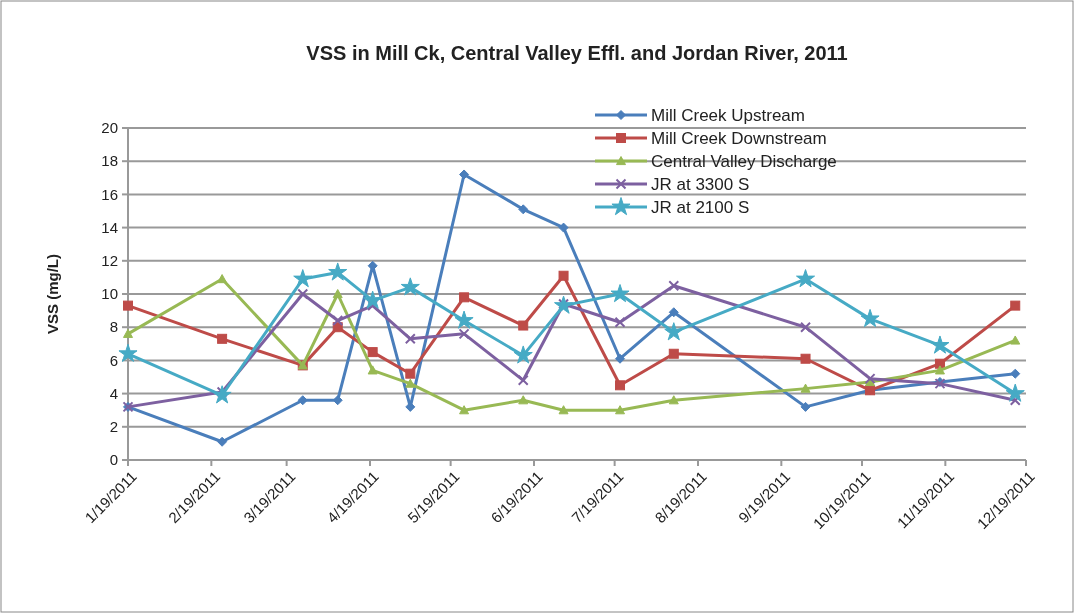 This screenshot has width=1074, height=613. I want to click on y-tick-label: 8, so click(113, 327).